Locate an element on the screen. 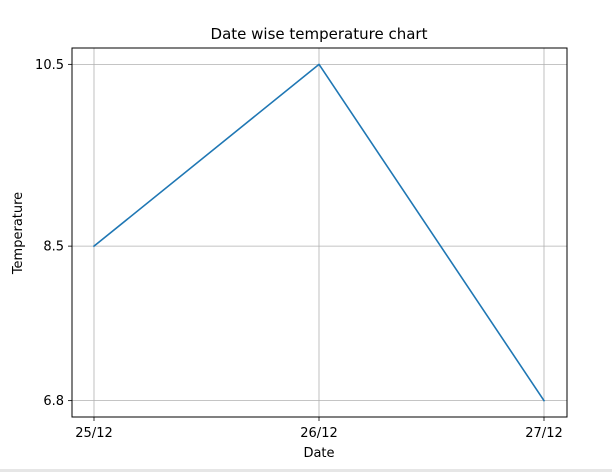 Image resolution: width=612 pixels, height=472 pixels. x-tick-label: 26/12 is located at coordinates (318, 433).